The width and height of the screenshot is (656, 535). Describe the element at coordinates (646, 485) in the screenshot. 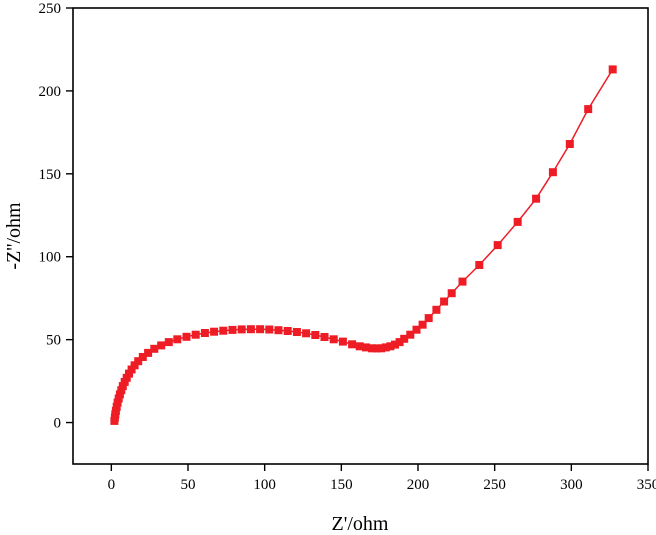

I see `x-tick-label: 350` at that location.